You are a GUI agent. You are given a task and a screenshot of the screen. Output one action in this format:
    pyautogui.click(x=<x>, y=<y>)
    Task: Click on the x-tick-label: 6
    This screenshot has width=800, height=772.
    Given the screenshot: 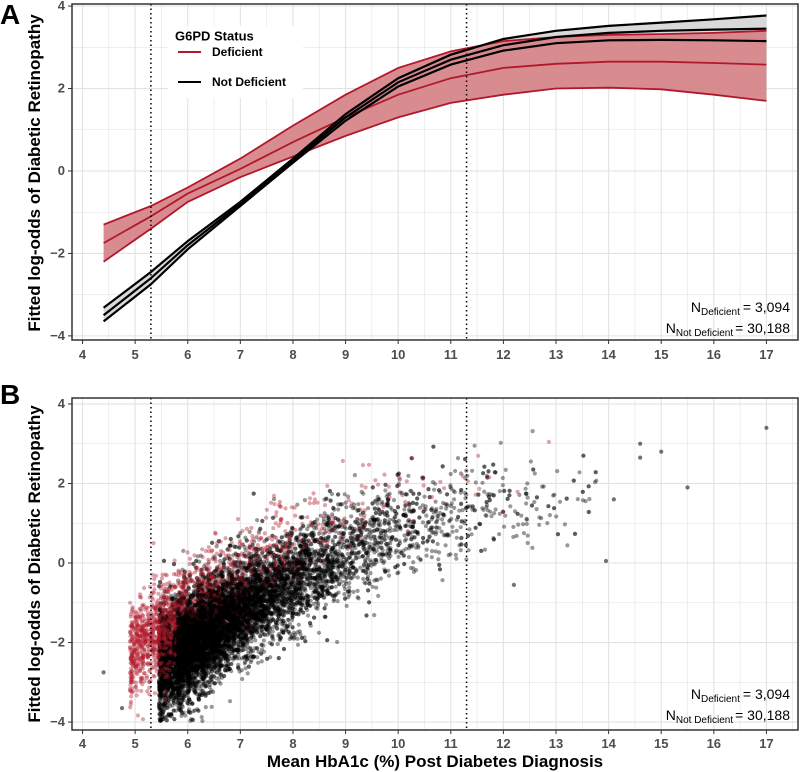 What is the action you would take?
    pyautogui.click(x=187, y=743)
    